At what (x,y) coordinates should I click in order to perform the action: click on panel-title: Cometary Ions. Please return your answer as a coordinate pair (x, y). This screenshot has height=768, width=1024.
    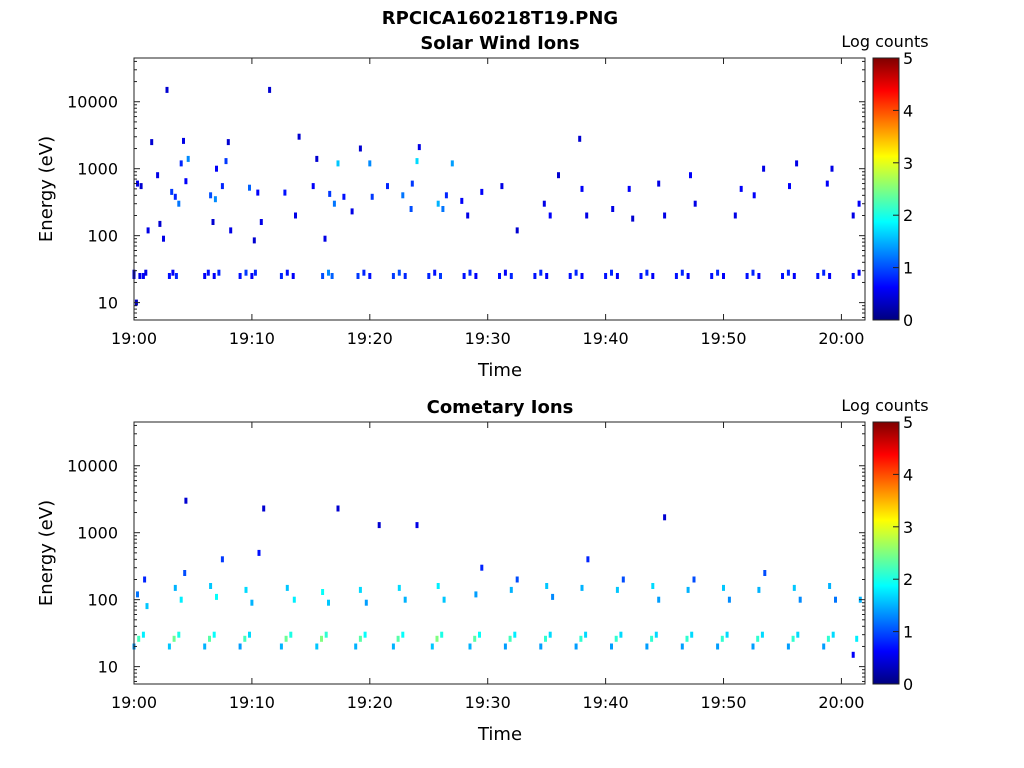
    Looking at the image, I should click on (500, 407).